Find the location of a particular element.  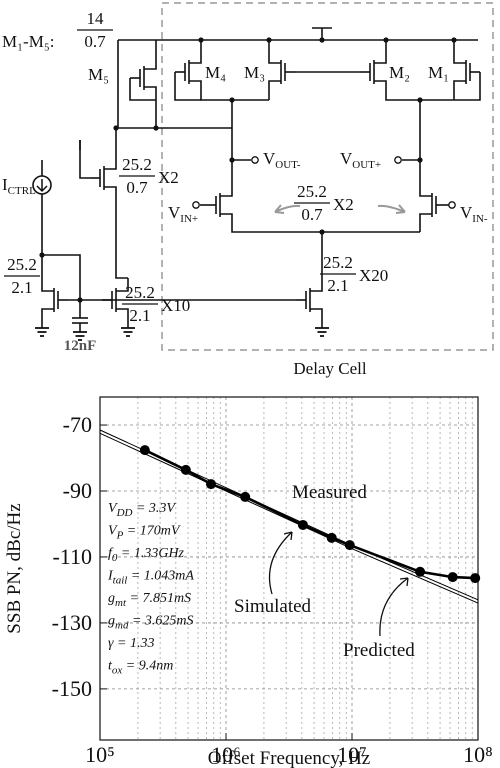

label-sub: IN- is located at coordinates (480, 219).